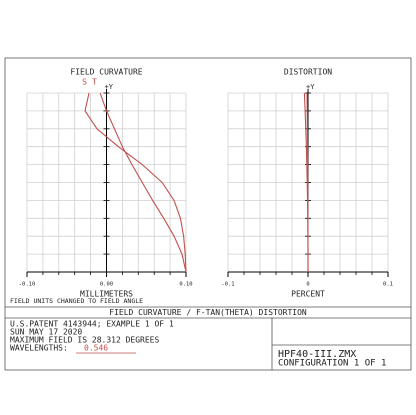 The height and width of the screenshot is (415, 416). I want to click on note: FIELD UNITS CHANGED TO FIELD ANGLE, so click(76, 301).